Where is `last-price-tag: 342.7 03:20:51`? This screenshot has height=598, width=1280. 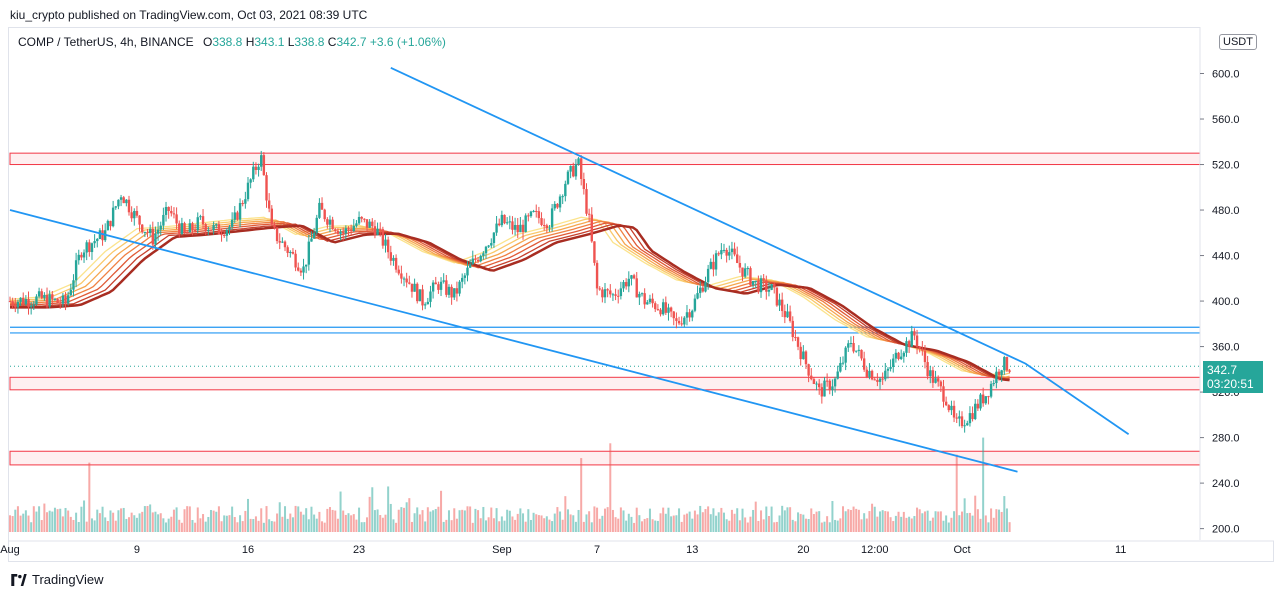
last-price-tag: 342.7 03:20:51 is located at coordinates (1233, 377).